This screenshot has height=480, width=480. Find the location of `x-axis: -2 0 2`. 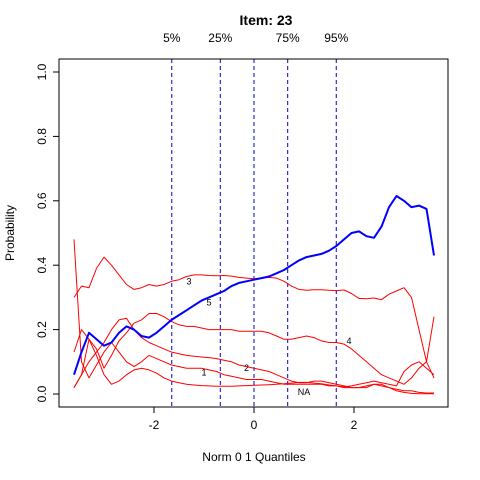

x-axis: -2 0 2 is located at coordinates (253, 419).